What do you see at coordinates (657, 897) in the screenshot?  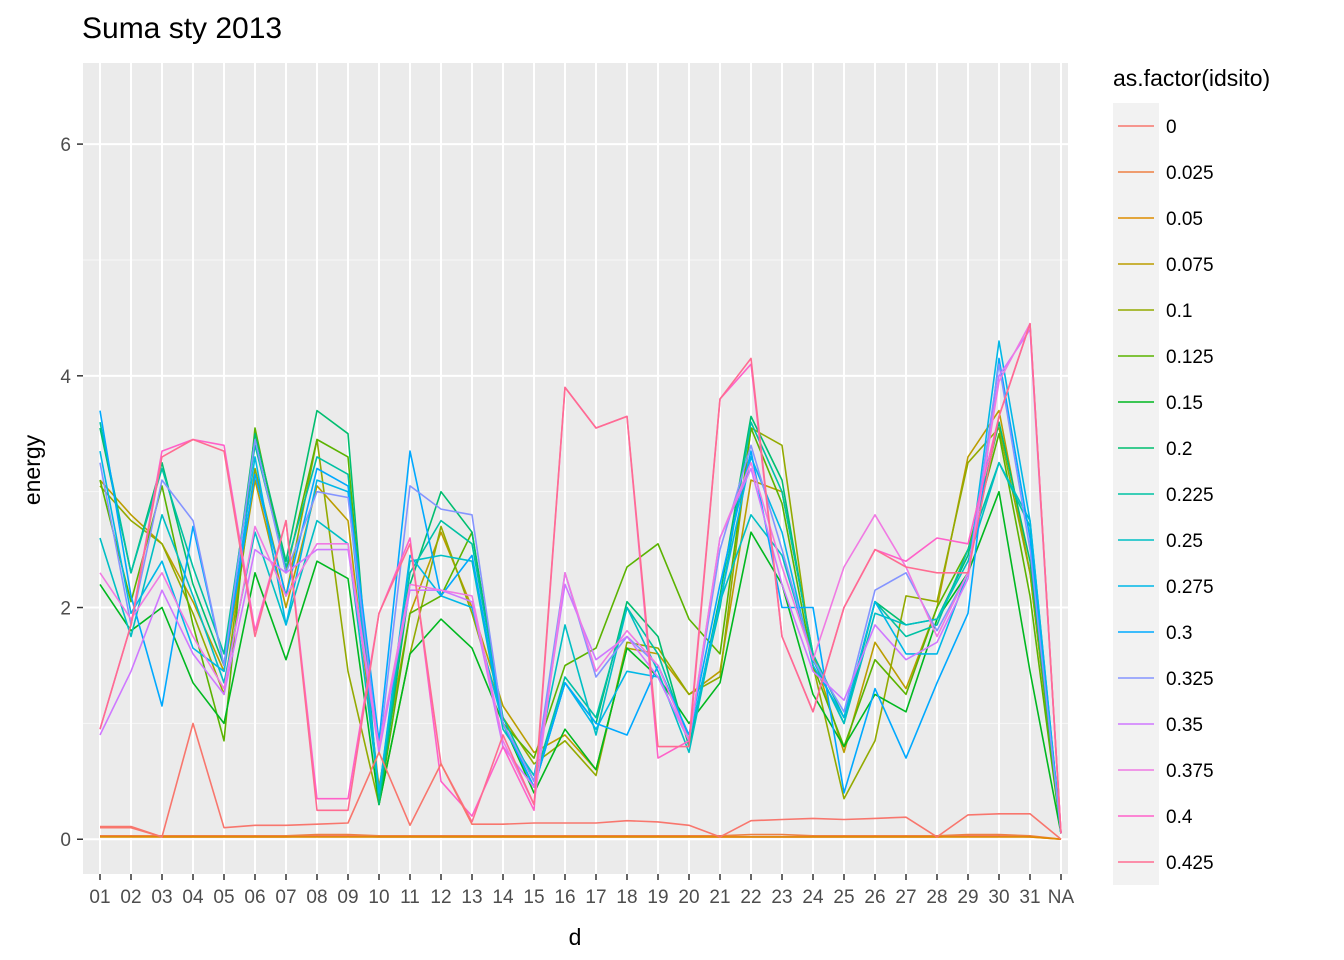 I see `x-tick-label: 19` at bounding box center [657, 897].